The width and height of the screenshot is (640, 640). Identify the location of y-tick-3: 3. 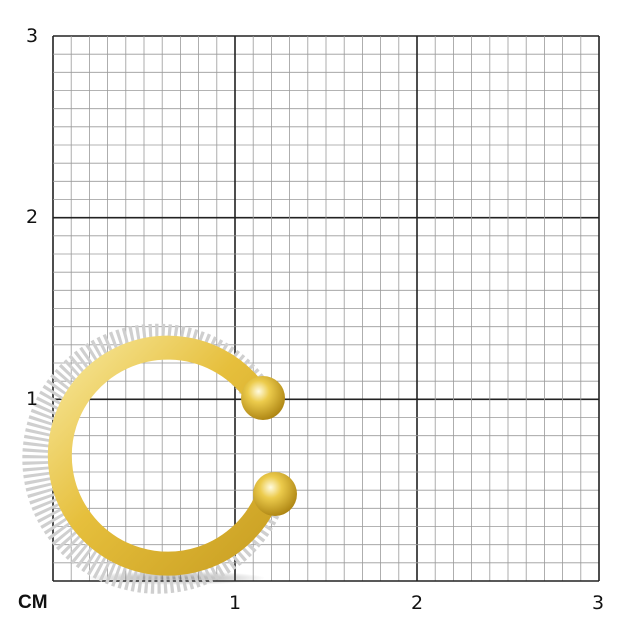
(32, 36).